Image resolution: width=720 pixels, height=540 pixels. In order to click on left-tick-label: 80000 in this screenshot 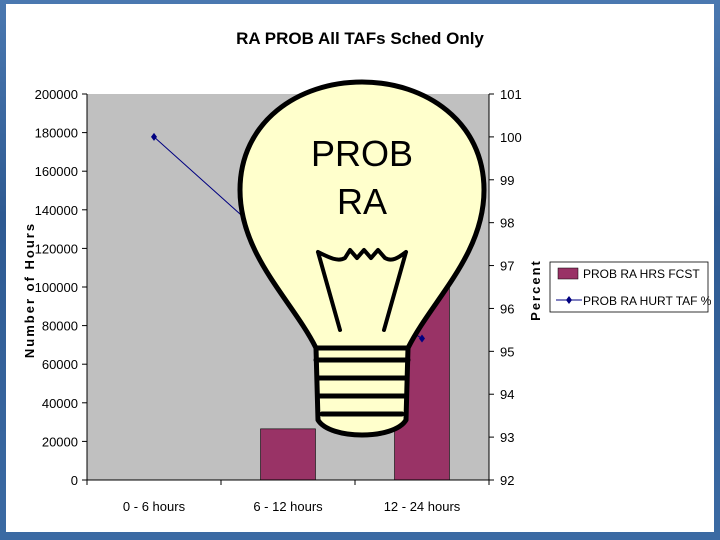, I will do `click(60, 326)`.